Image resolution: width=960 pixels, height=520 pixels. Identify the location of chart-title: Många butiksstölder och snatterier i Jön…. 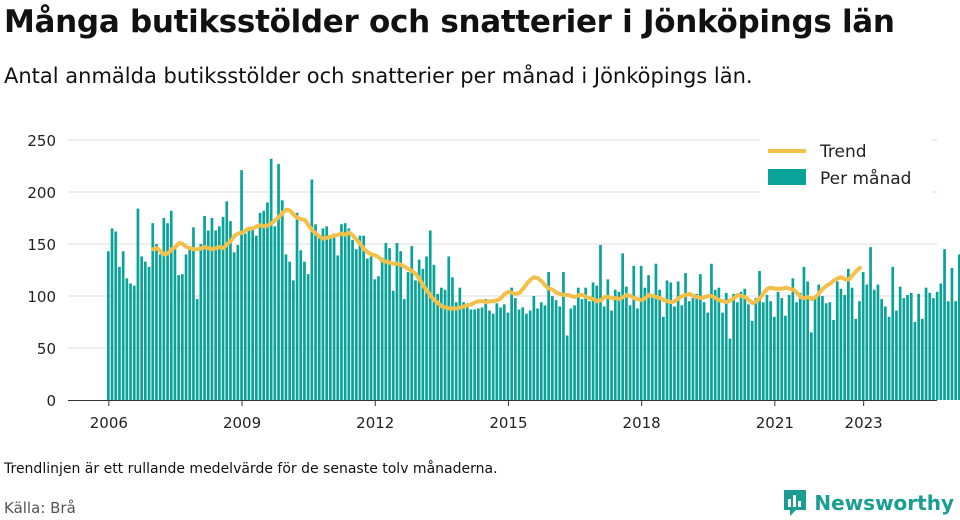
(449, 22).